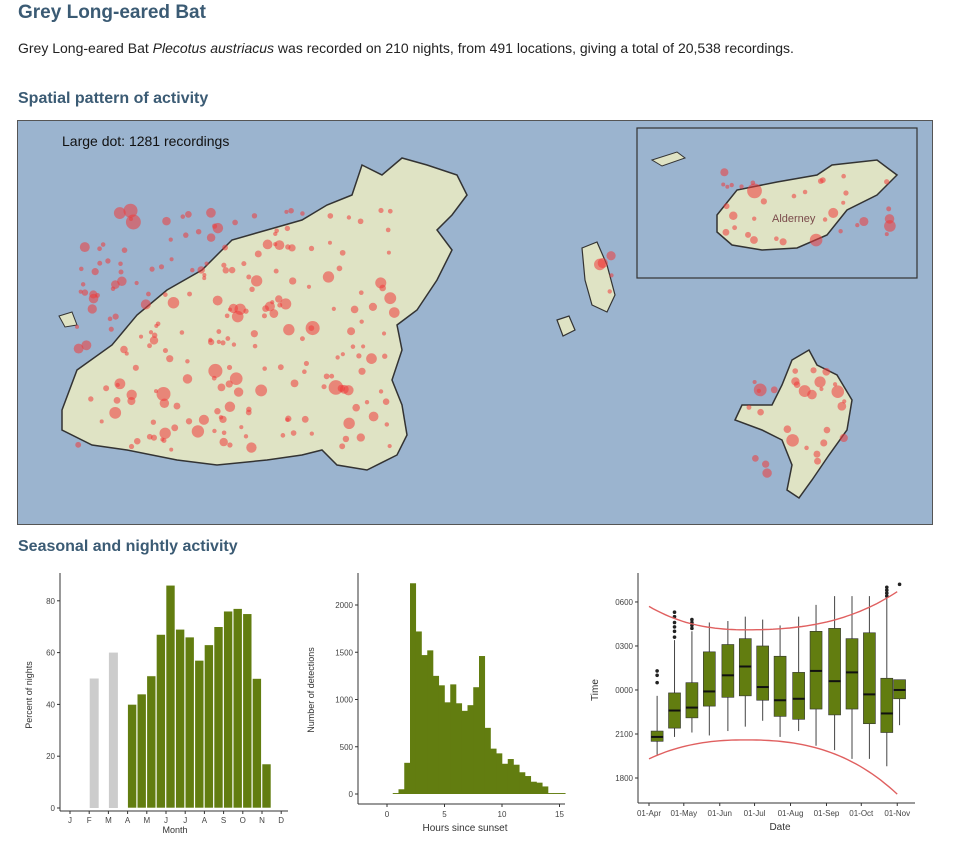 The image size is (962, 868). I want to click on x-tick-label: F, so click(89, 820).